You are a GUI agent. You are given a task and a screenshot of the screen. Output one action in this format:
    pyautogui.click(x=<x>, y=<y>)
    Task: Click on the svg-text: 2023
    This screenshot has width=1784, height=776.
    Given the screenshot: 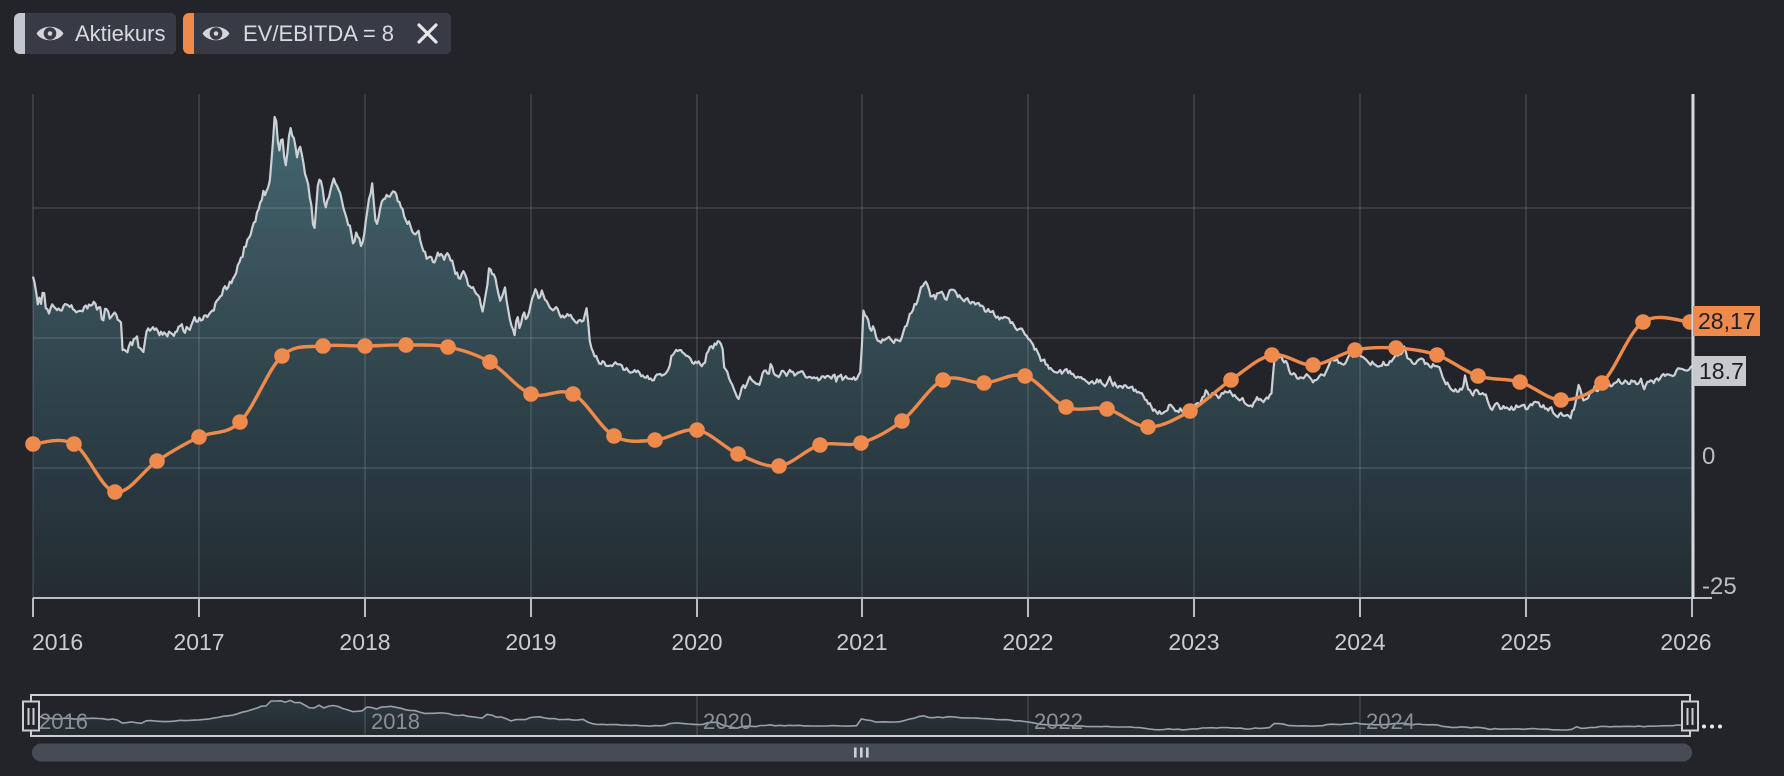 What is the action you would take?
    pyautogui.click(x=1193, y=642)
    